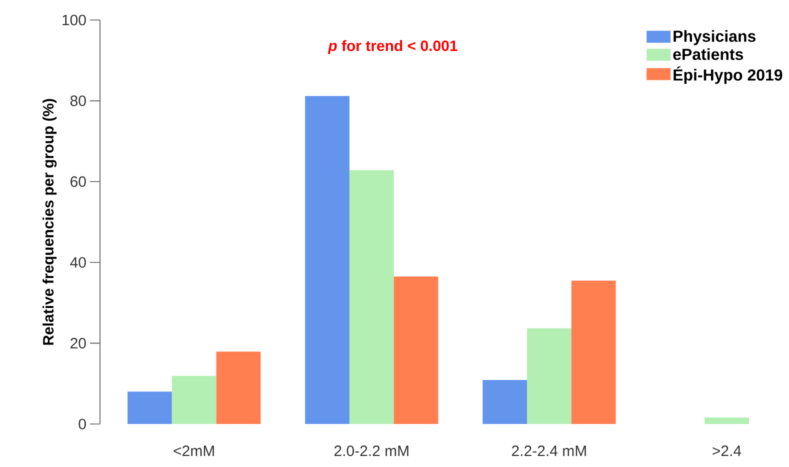 This screenshot has height=467, width=789. I want to click on y-axis-title: Relative frequencies per group (%), so click(49, 221).